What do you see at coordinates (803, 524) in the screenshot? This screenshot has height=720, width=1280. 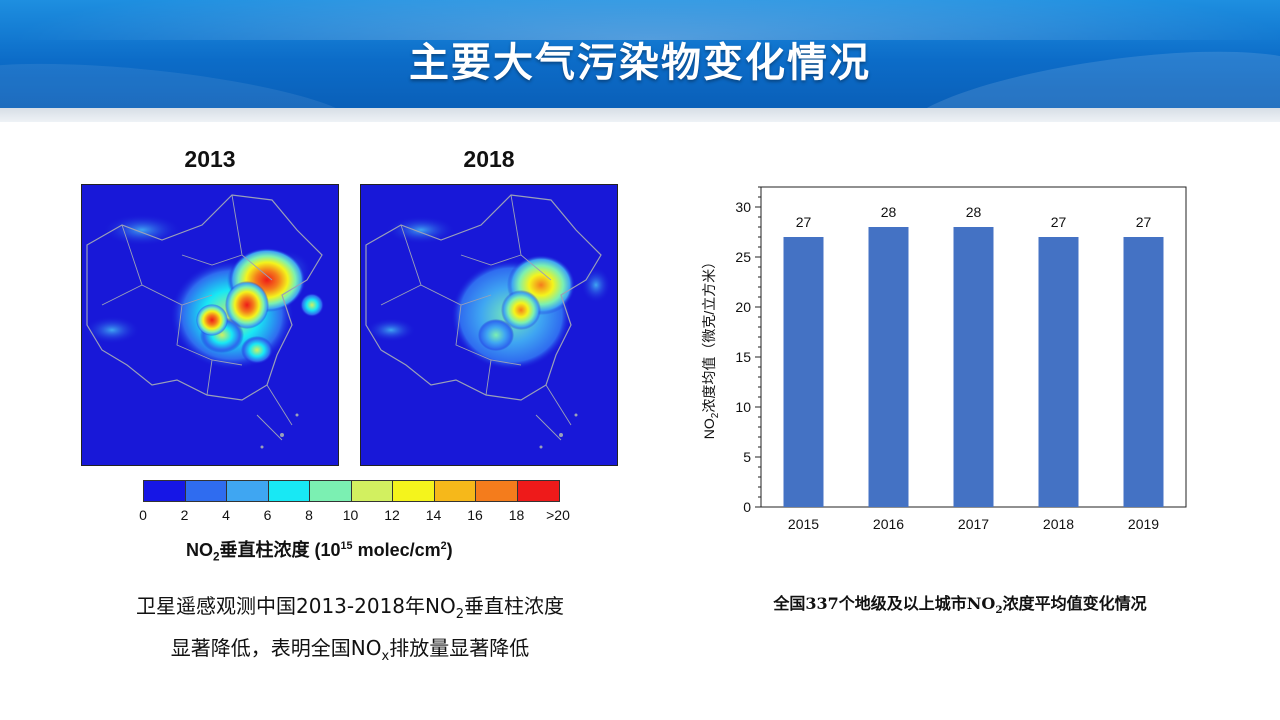 I see `x-tick-label: 2015` at bounding box center [803, 524].